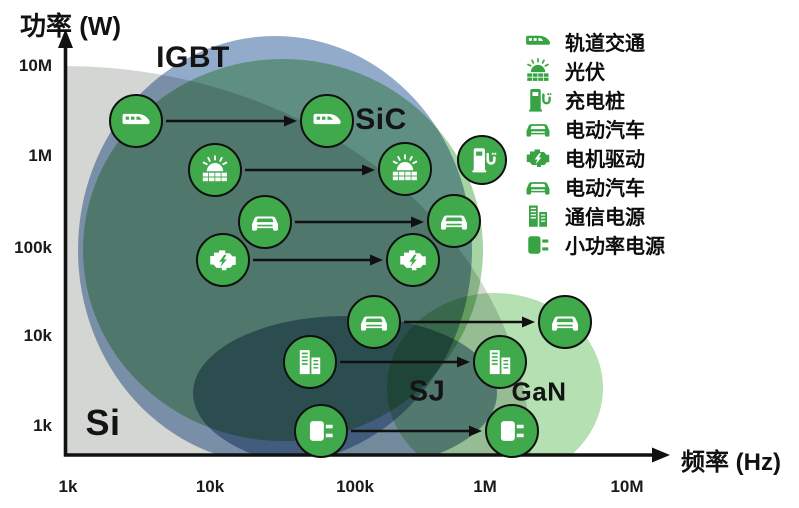  Describe the element at coordinates (381, 119) in the screenshot. I see `region-label-sic: SiC` at that location.